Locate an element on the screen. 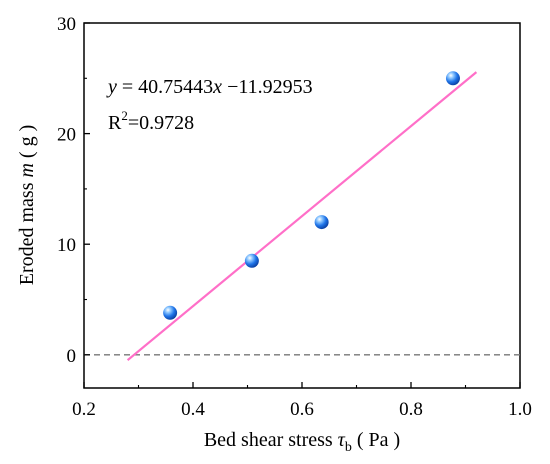 The image size is (550, 464). fit-equation: y = 40.75443x −11.92953 is located at coordinates (209, 87).